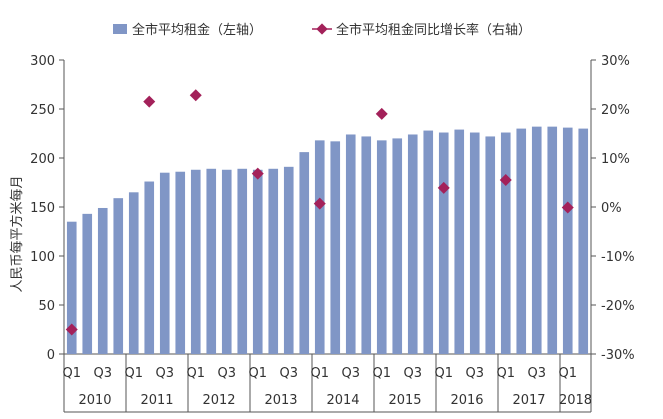 This screenshot has width=663, height=419. I want to click on year-label: 2013, so click(280, 400).